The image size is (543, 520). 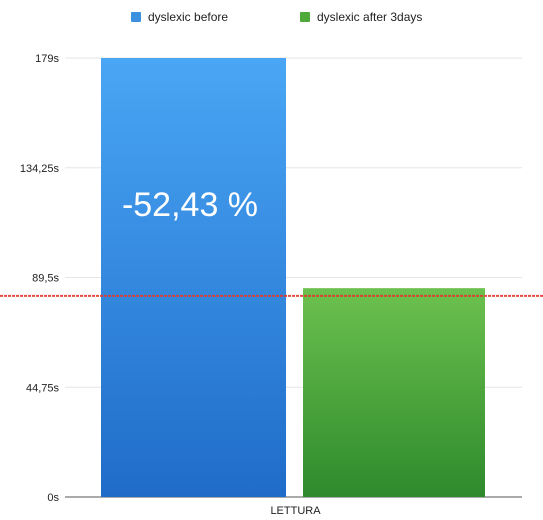 What do you see at coordinates (370, 17) in the screenshot?
I see `legend-label-after: dyslexic after 3days` at bounding box center [370, 17].